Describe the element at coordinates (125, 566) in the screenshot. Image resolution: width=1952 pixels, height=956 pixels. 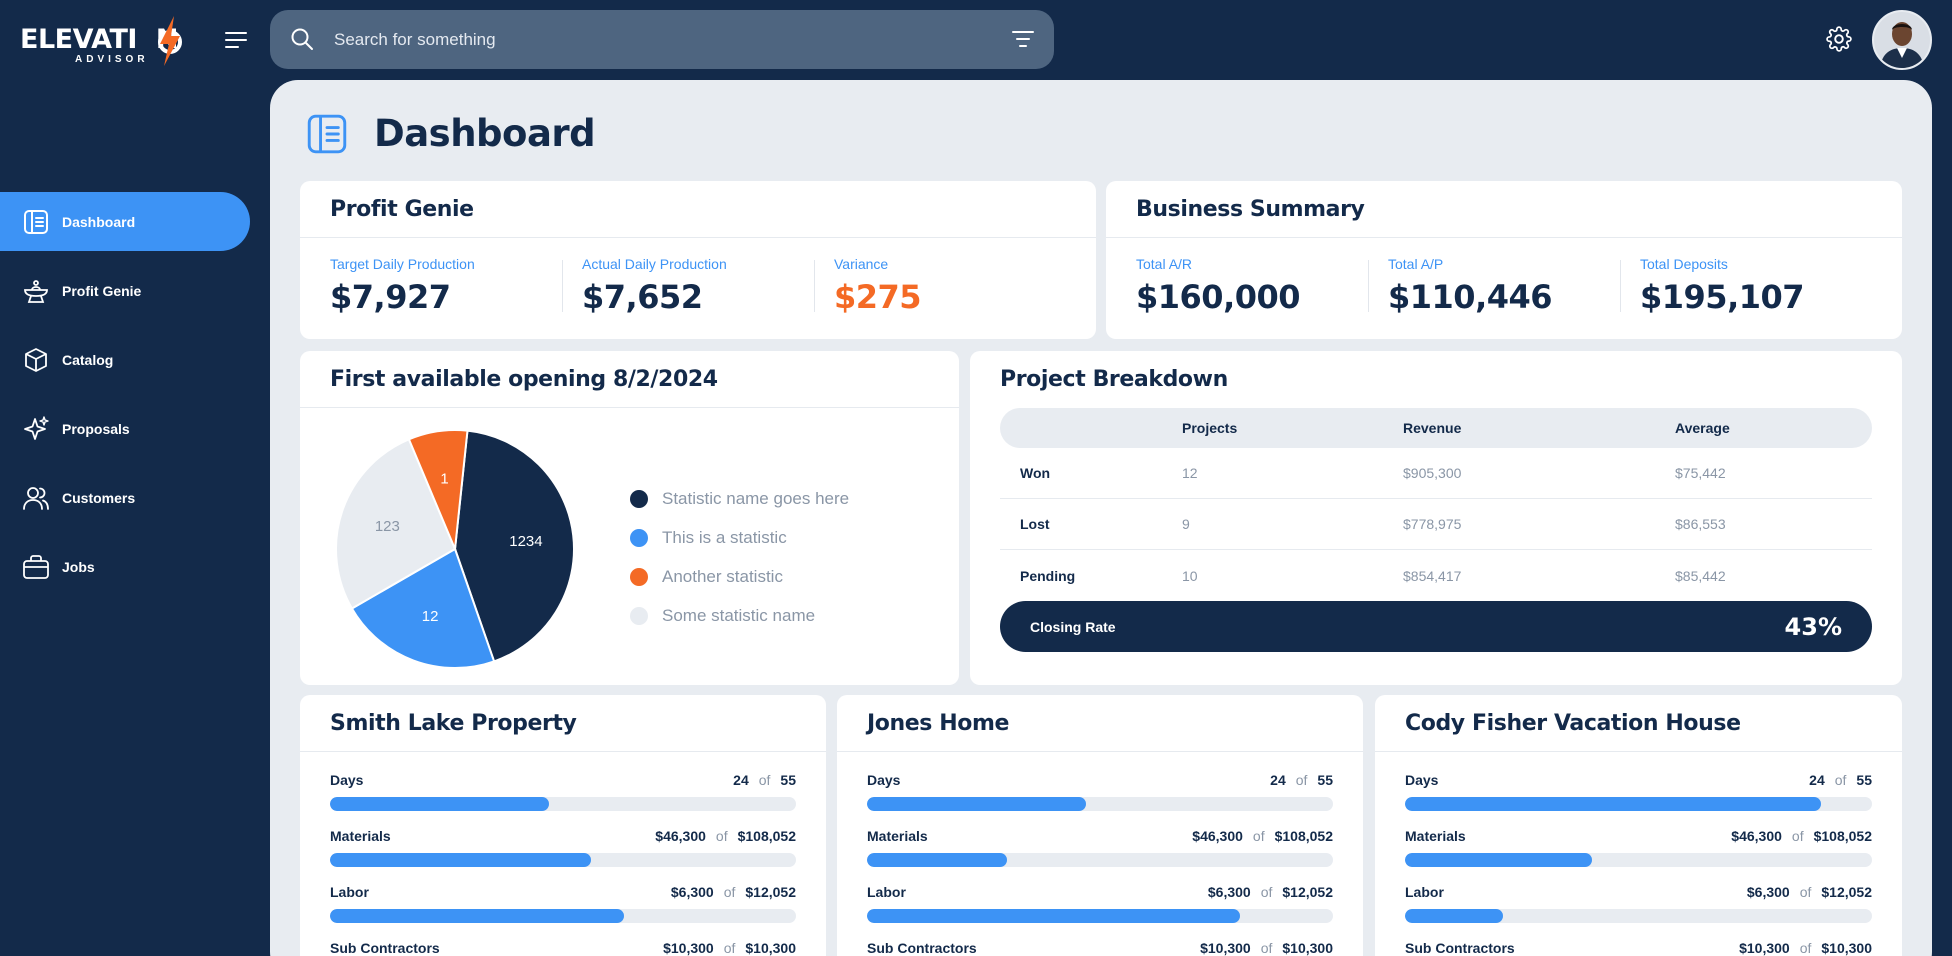
I see `sidebar-item-jobs: Jobs` at that location.